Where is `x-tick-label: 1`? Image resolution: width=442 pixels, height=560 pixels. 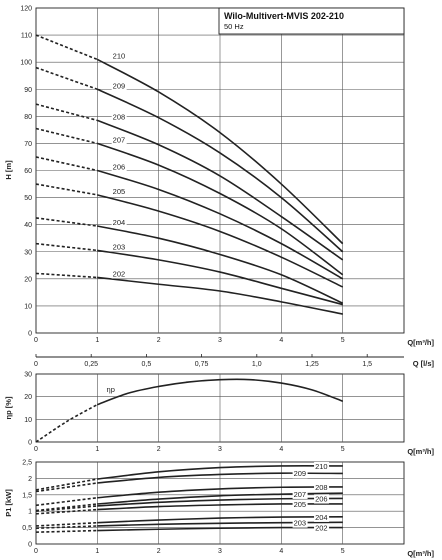
x-tick-label: 1 is located at coordinates (97, 551).